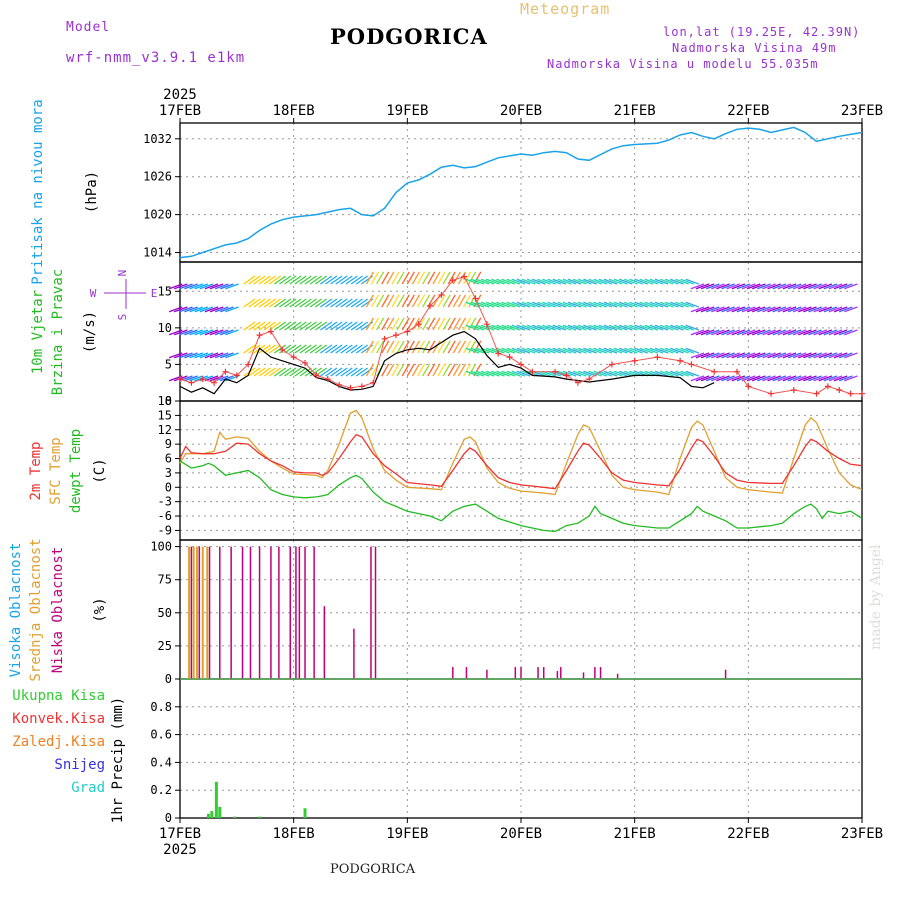 The image size is (900, 900). I want to click on wind-unit: (m/s), so click(90, 332).